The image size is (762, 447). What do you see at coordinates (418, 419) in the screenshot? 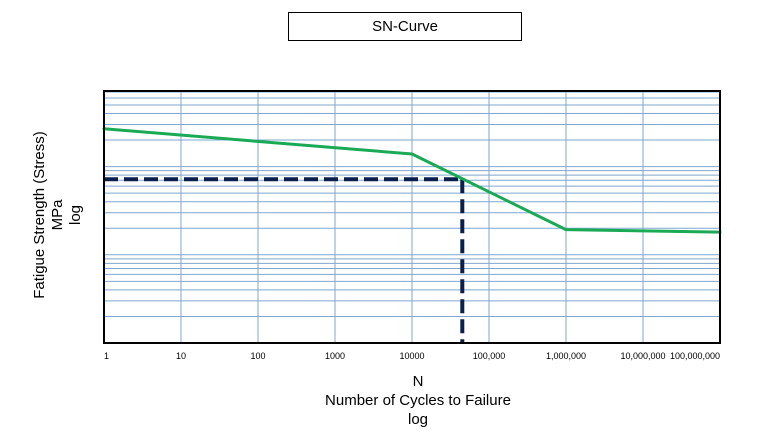
I see `x-axis-label-line-3: log` at bounding box center [418, 419].